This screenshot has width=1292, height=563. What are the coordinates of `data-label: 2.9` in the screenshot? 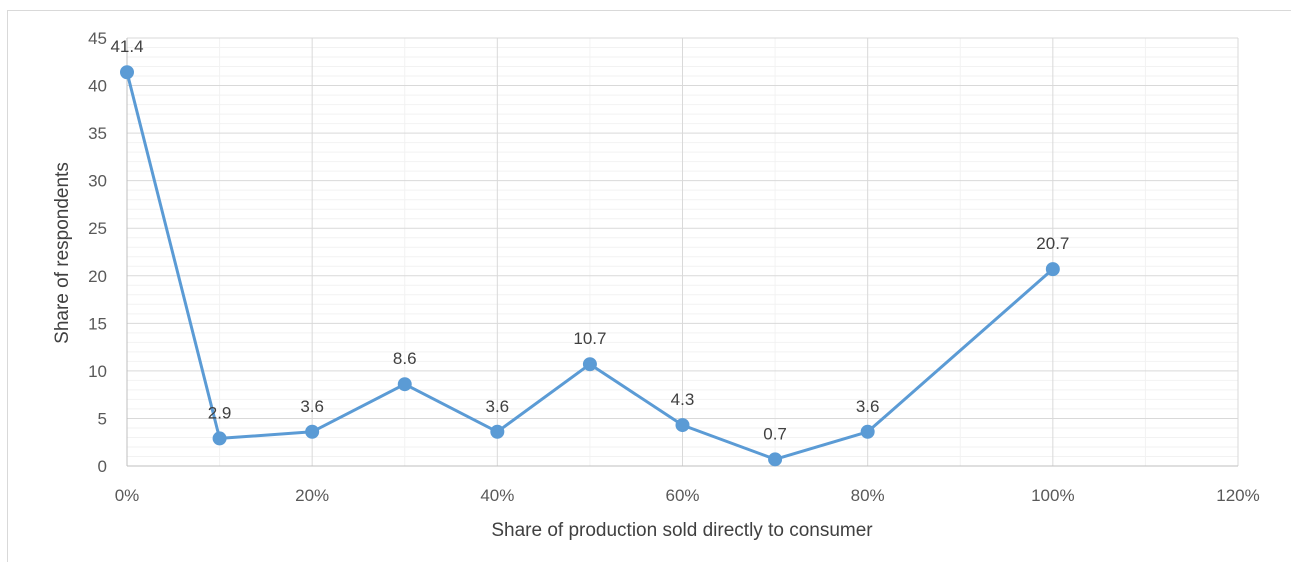 It's located at (220, 412).